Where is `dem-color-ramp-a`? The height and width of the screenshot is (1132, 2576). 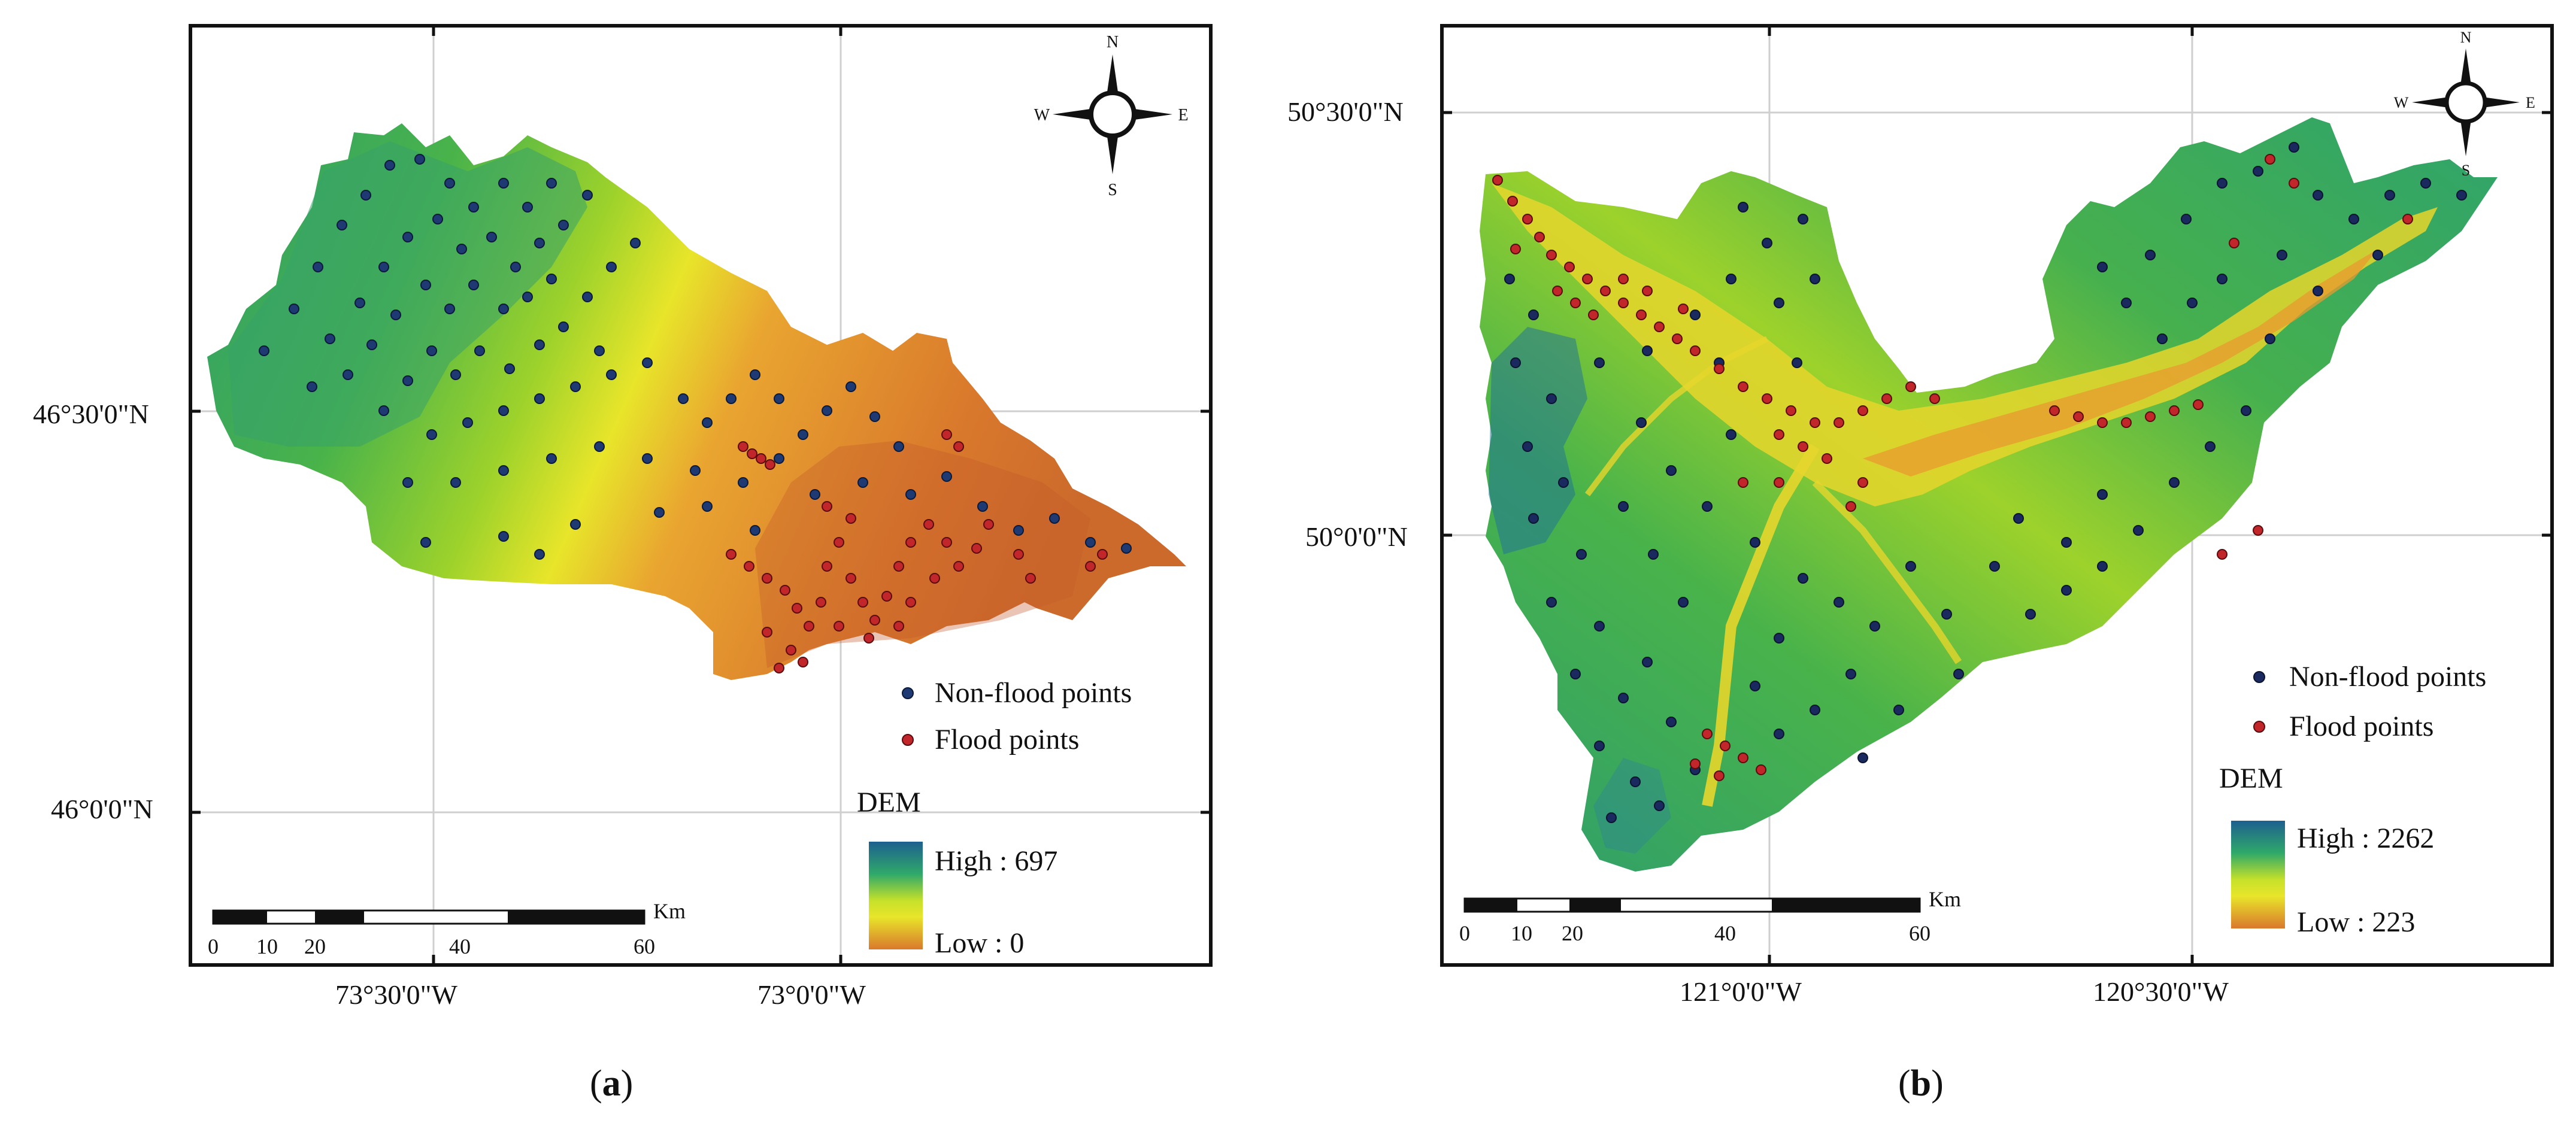 dem-color-ramp-a is located at coordinates (896, 896).